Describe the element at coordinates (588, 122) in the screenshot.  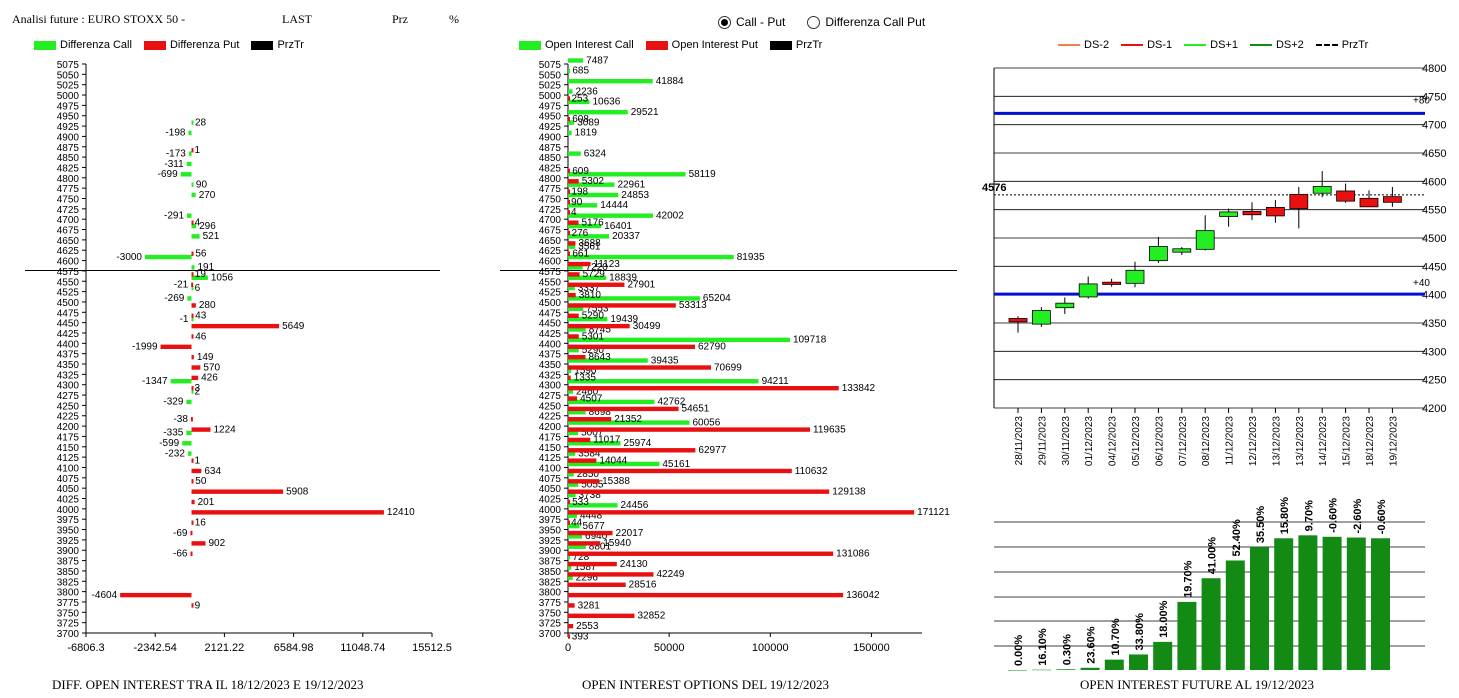
I see `bar-value-label: 3089` at that location.